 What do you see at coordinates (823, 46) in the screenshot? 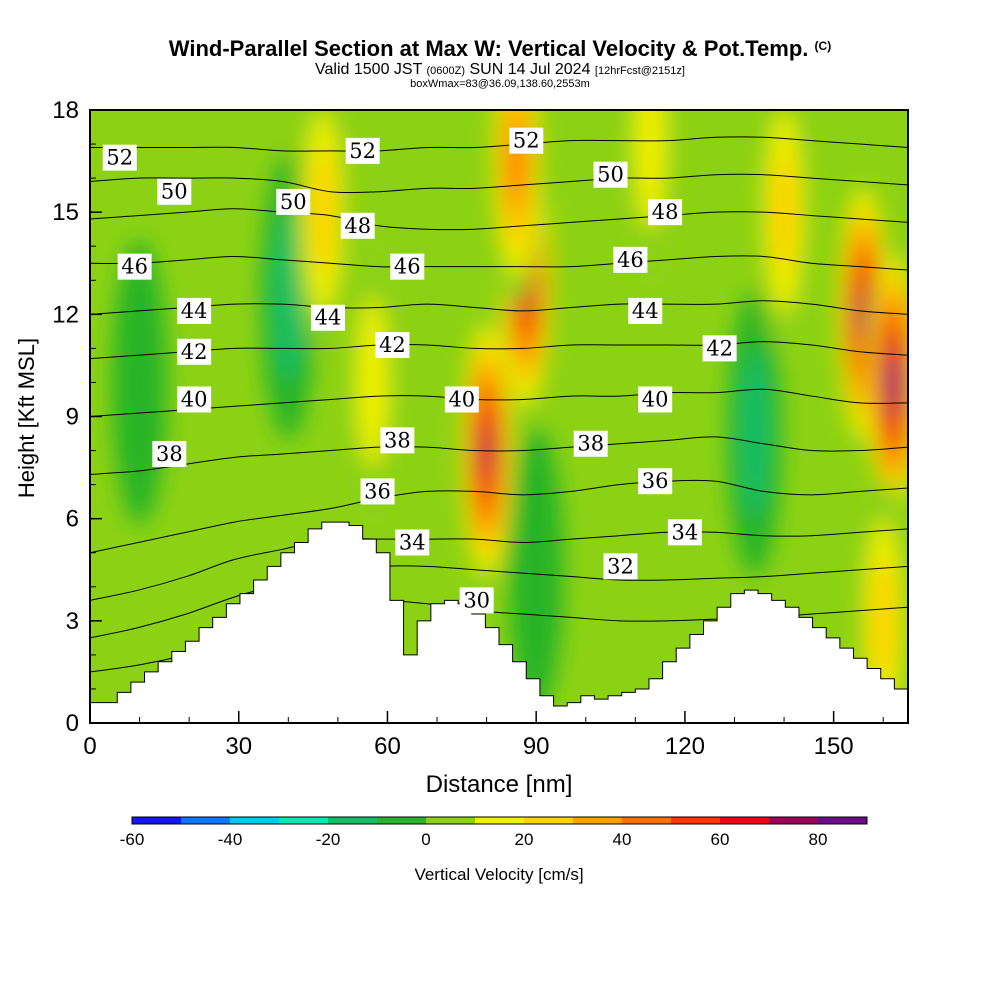
I see `copyright-mark: (C)` at bounding box center [823, 46].